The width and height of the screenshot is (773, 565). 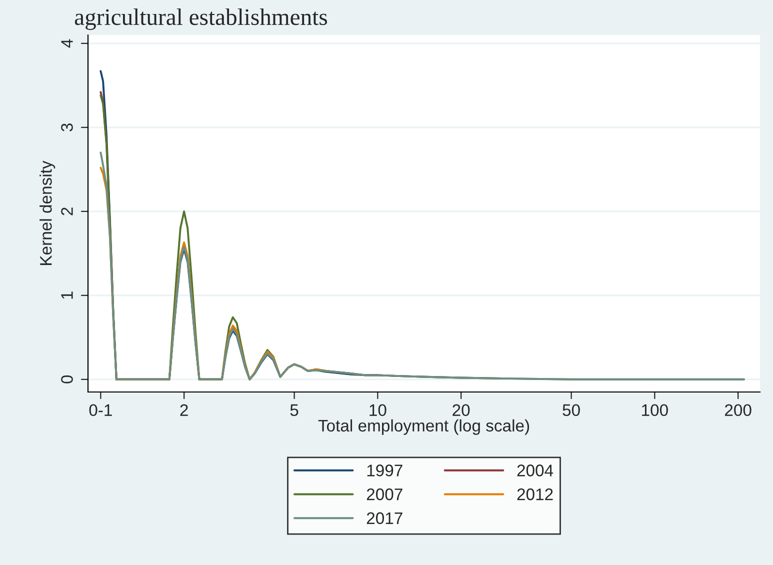 What do you see at coordinates (200, 19) in the screenshot?
I see `chart-title: agricultural establishments` at bounding box center [200, 19].